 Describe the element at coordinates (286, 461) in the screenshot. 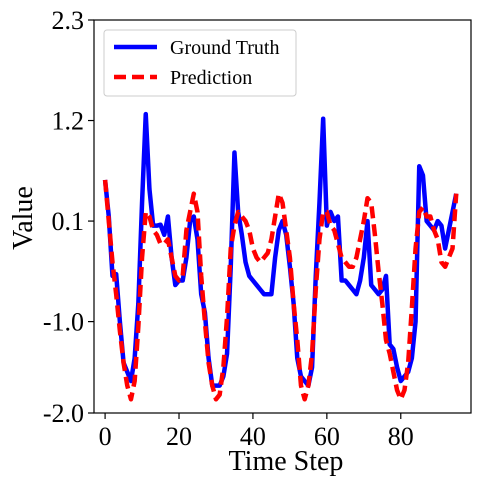

I see `x-axis-title: Time Step` at that location.